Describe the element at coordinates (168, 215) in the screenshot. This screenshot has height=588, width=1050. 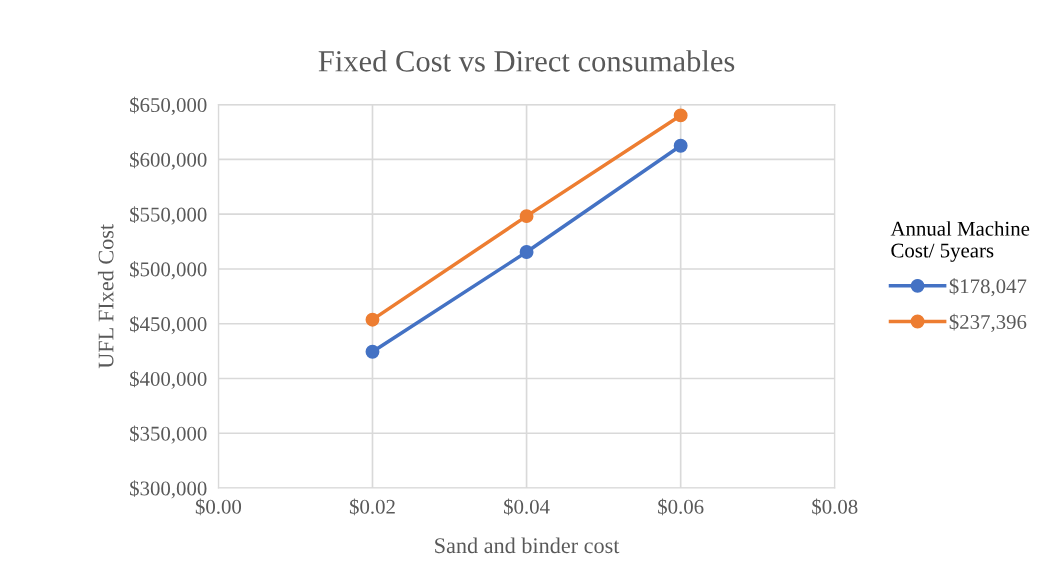
I see `y-tick-label: $550,000` at that location.